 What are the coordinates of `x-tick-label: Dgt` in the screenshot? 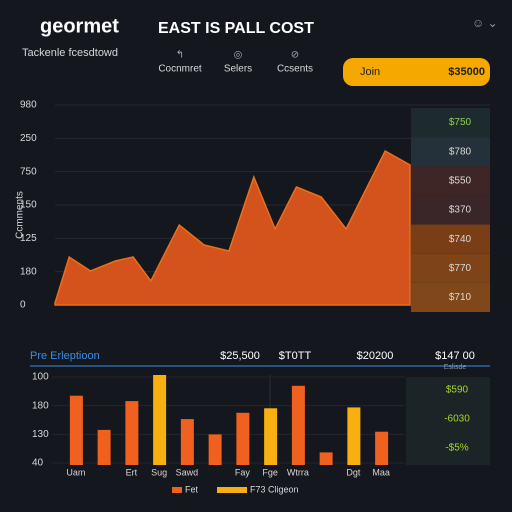 It's located at (353, 472).